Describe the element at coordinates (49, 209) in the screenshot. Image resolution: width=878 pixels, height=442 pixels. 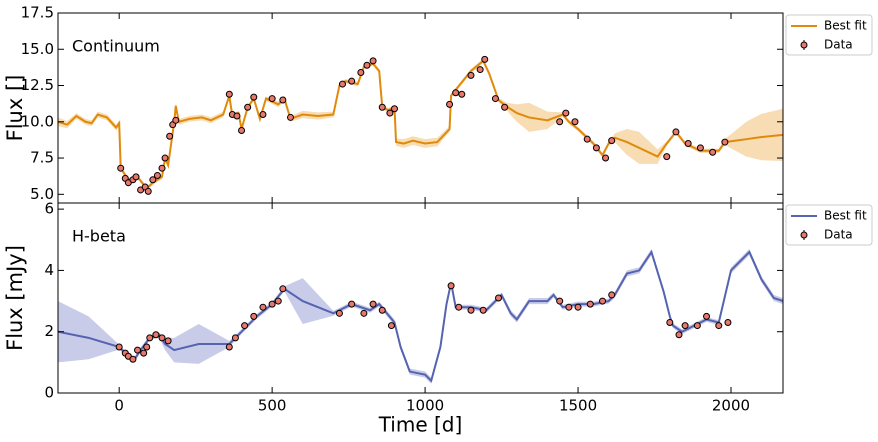
I see `y-tick-label: 6` at that location.